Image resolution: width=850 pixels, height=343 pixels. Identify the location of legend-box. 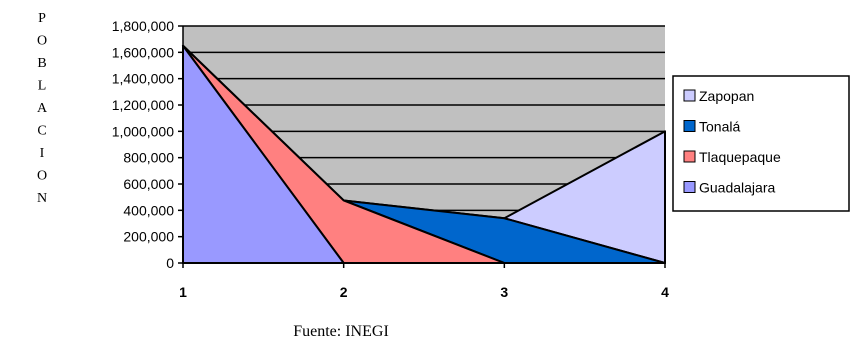
(761, 143).